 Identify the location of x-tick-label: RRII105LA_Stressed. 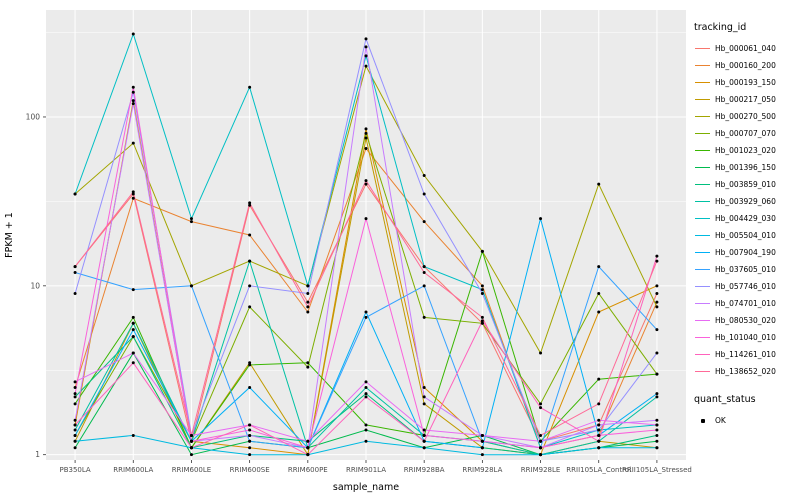
(657, 470).